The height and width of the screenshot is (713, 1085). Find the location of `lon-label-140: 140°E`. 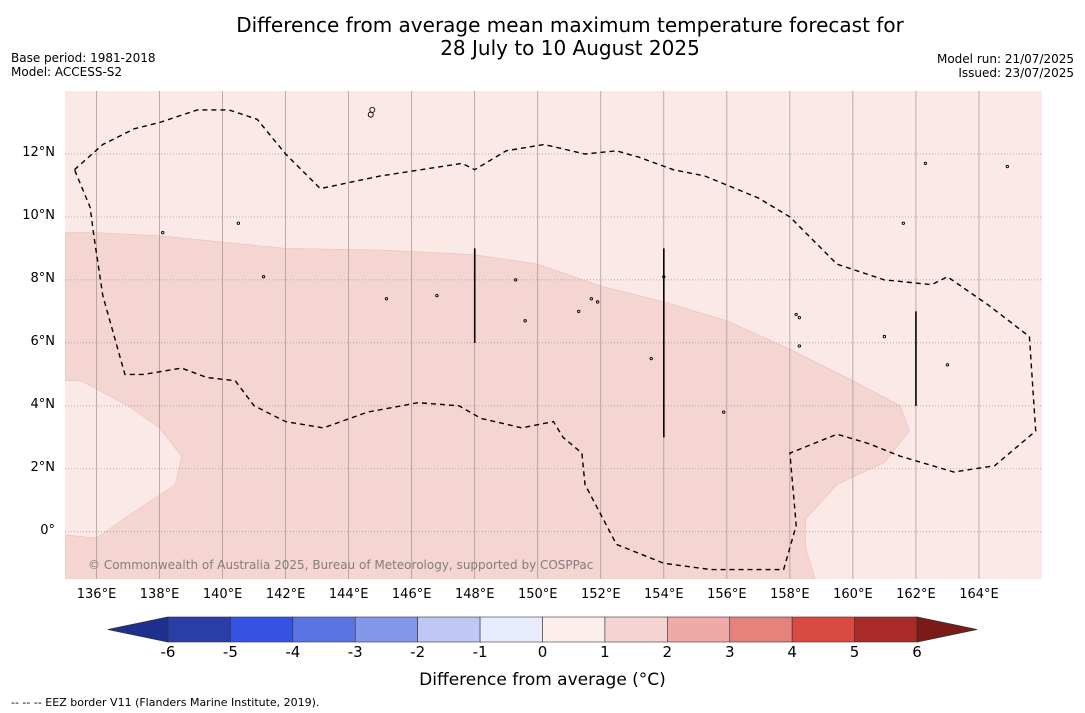

lon-label-140: 140°E is located at coordinates (222, 594).